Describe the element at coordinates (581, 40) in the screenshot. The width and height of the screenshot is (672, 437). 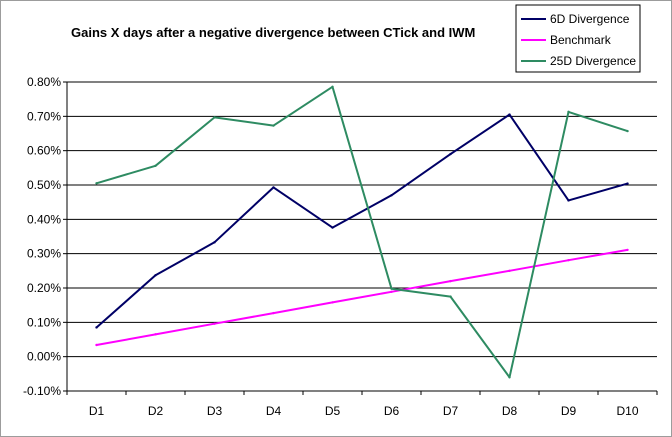
I see `legend-label: Benchmark` at that location.